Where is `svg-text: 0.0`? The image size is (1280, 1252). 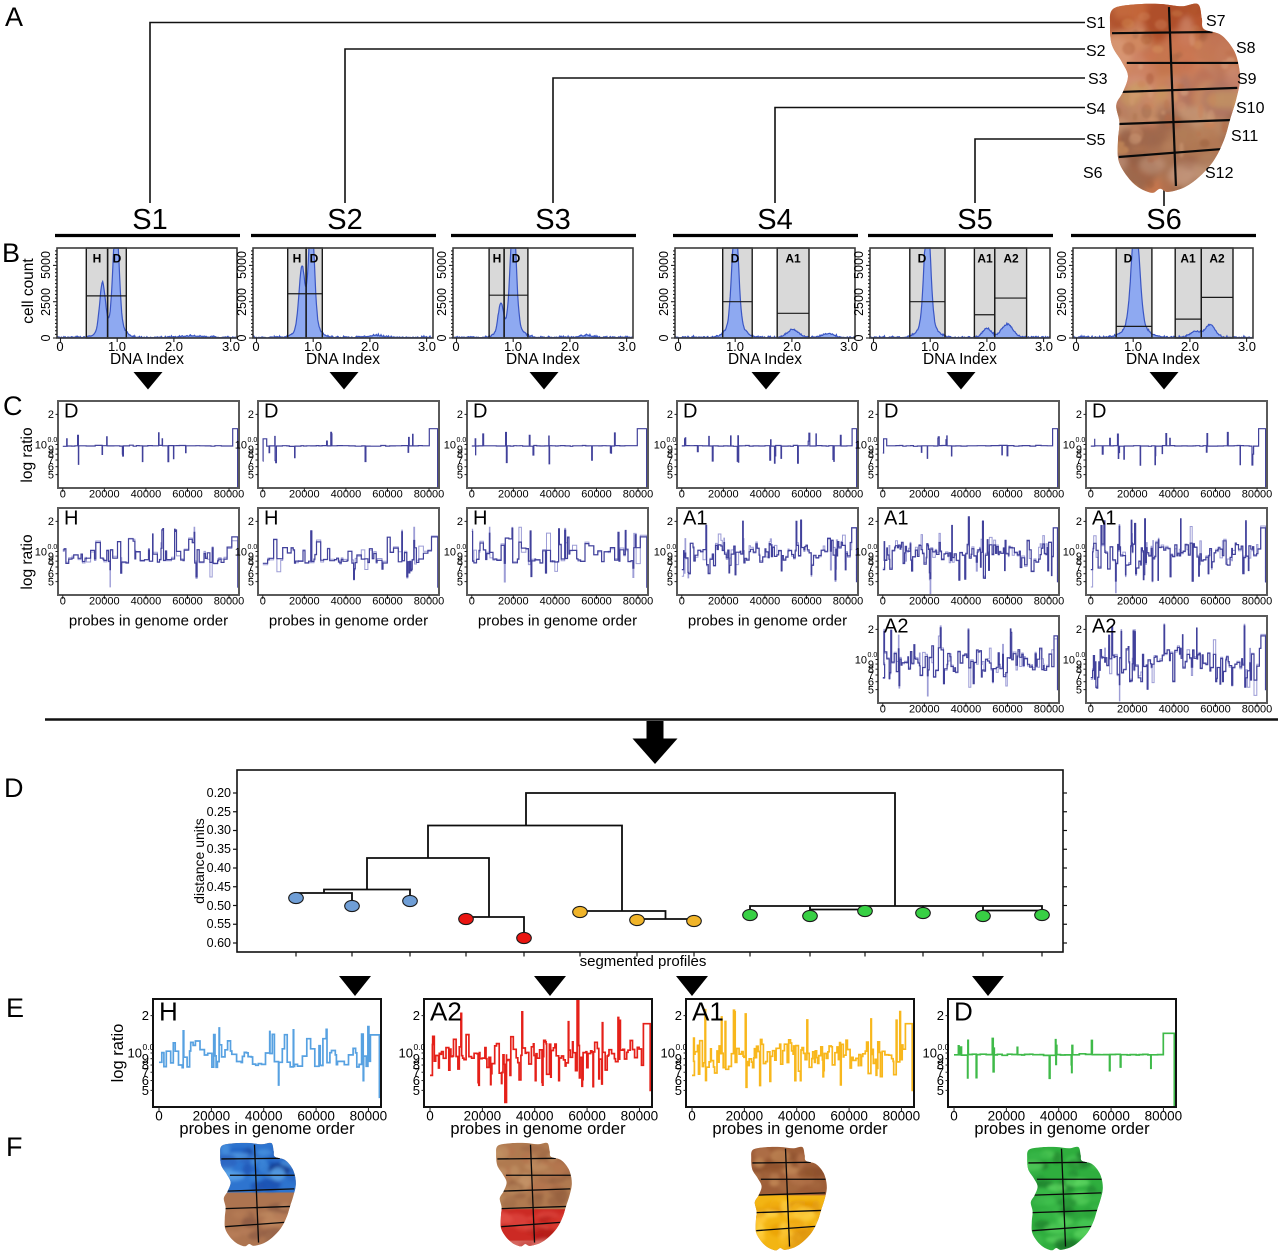
svg-text: 0.0 is located at coordinates (873, 655).